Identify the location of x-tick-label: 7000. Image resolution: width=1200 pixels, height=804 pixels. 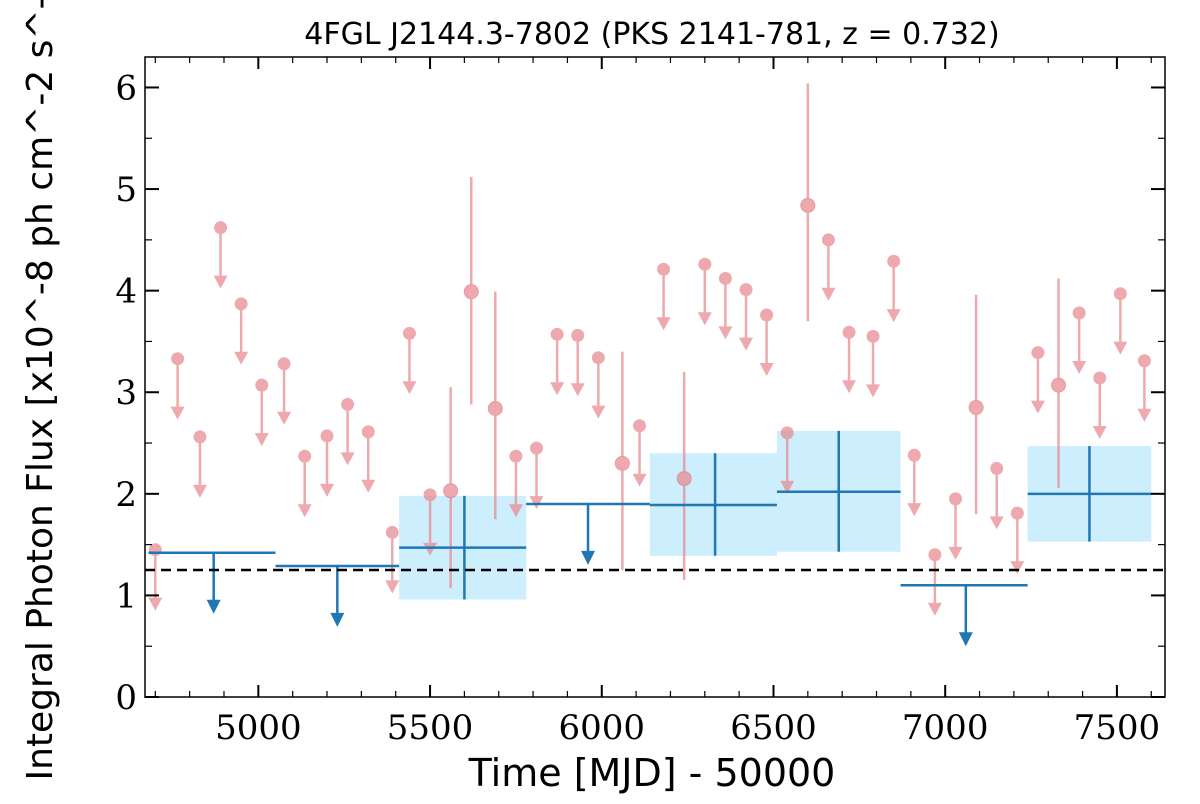
(945, 728).